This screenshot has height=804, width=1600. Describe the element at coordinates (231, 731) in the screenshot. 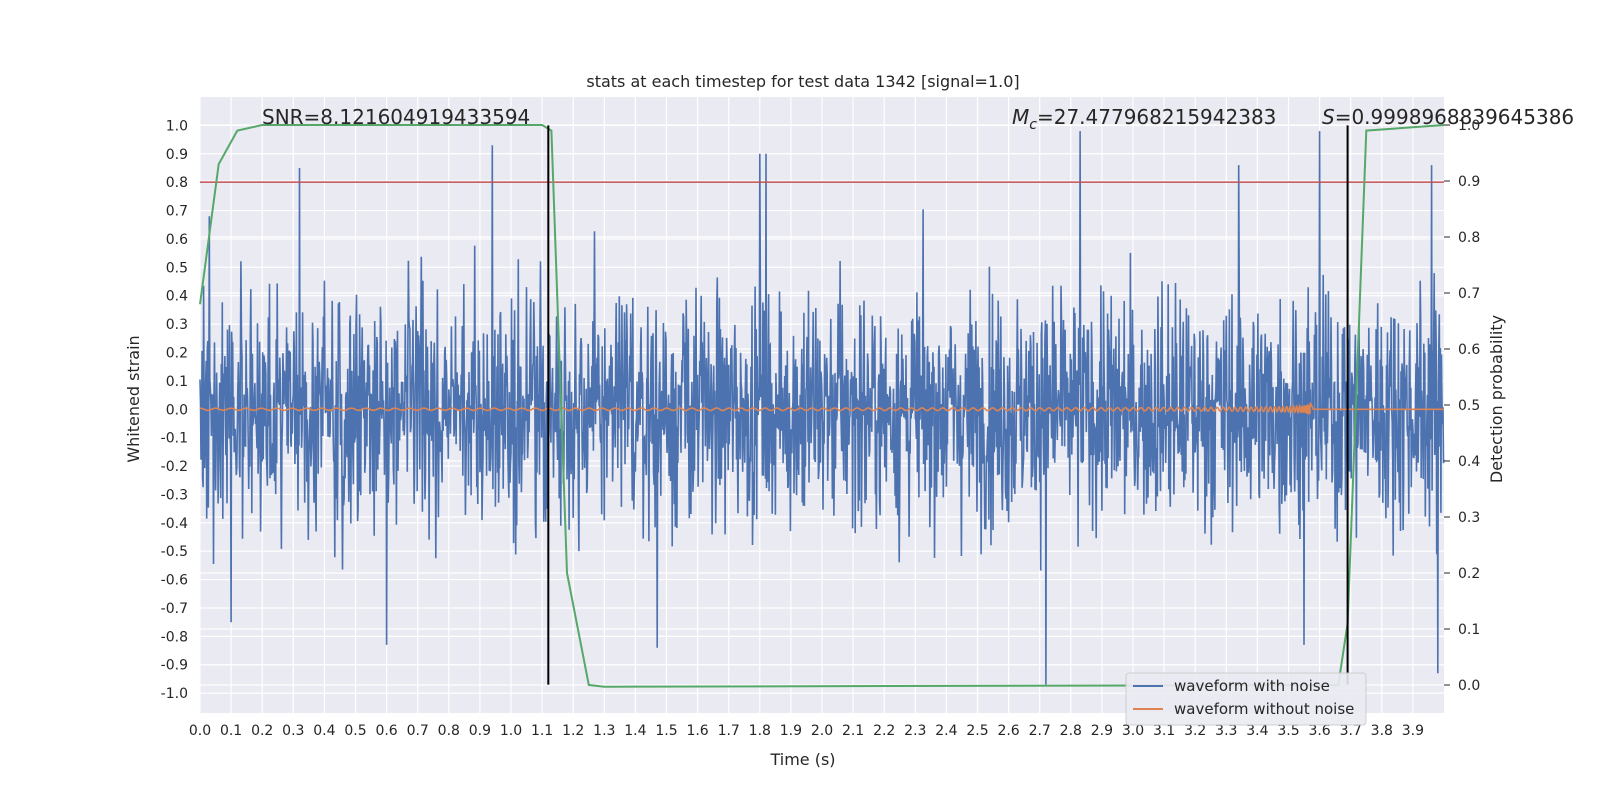

I see `x-tick-label: 0.1` at that location.